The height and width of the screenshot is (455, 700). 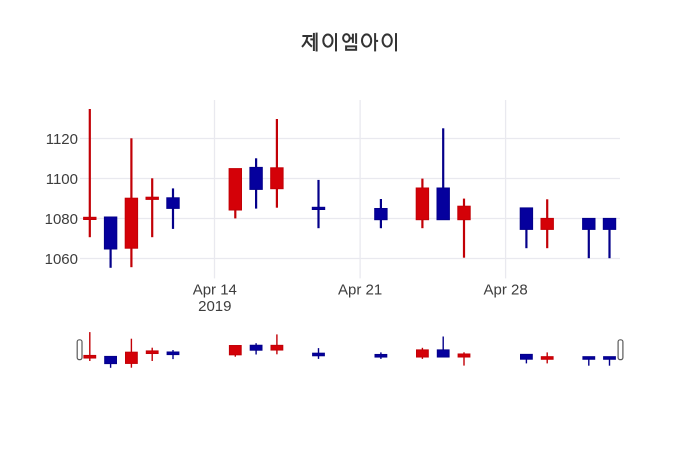 I want to click on svg-text: 1060, so click(x=61, y=259).